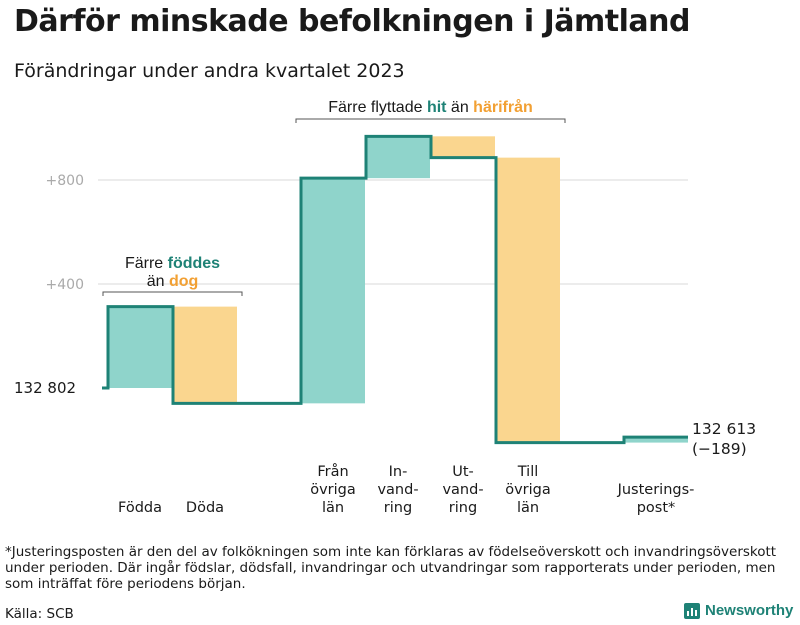  Describe the element at coordinates (656, 508) in the screenshot. I see `category-label: post*` at that location.